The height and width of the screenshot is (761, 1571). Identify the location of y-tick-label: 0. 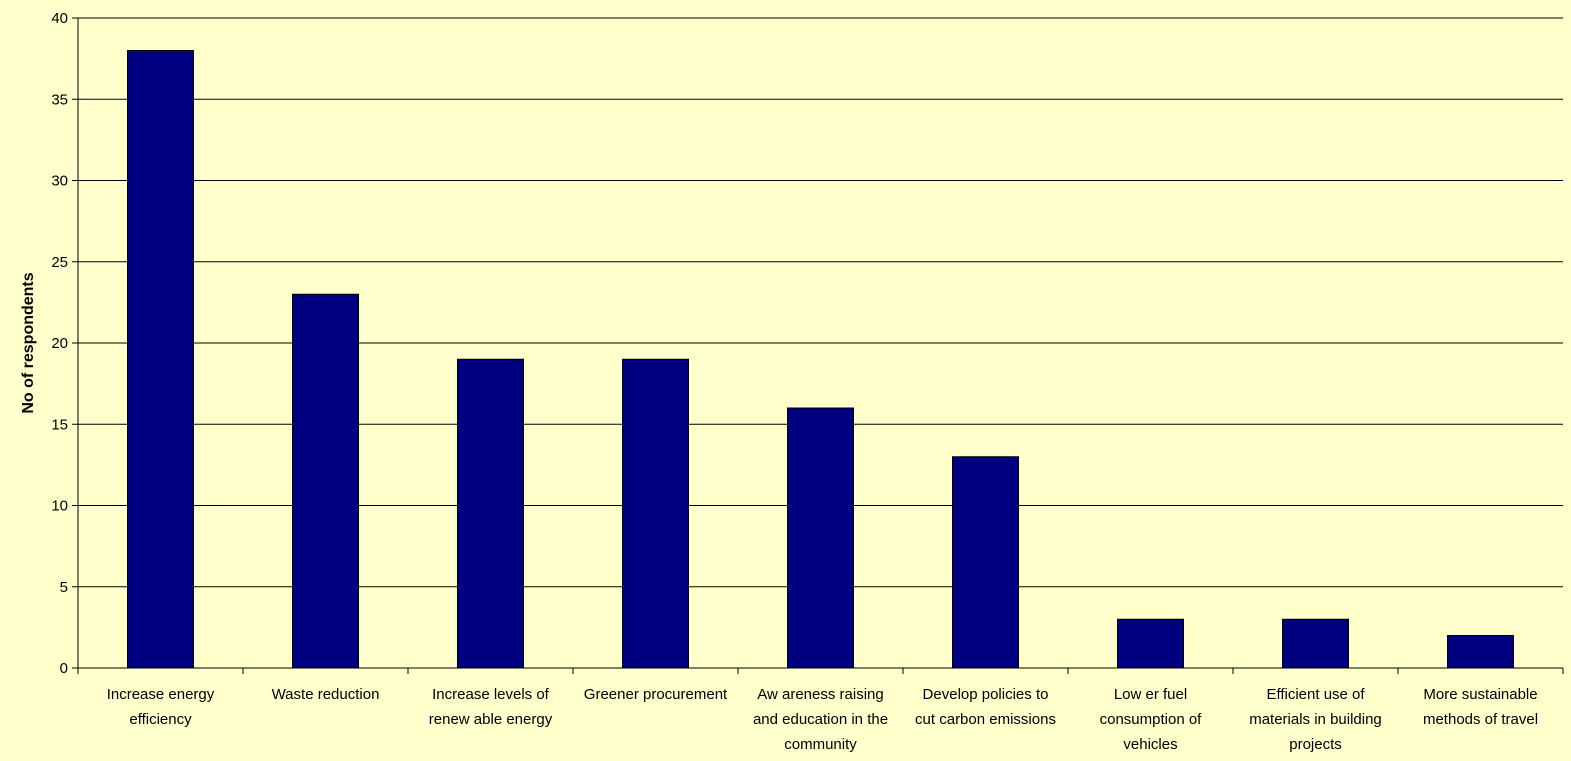
(64, 668).